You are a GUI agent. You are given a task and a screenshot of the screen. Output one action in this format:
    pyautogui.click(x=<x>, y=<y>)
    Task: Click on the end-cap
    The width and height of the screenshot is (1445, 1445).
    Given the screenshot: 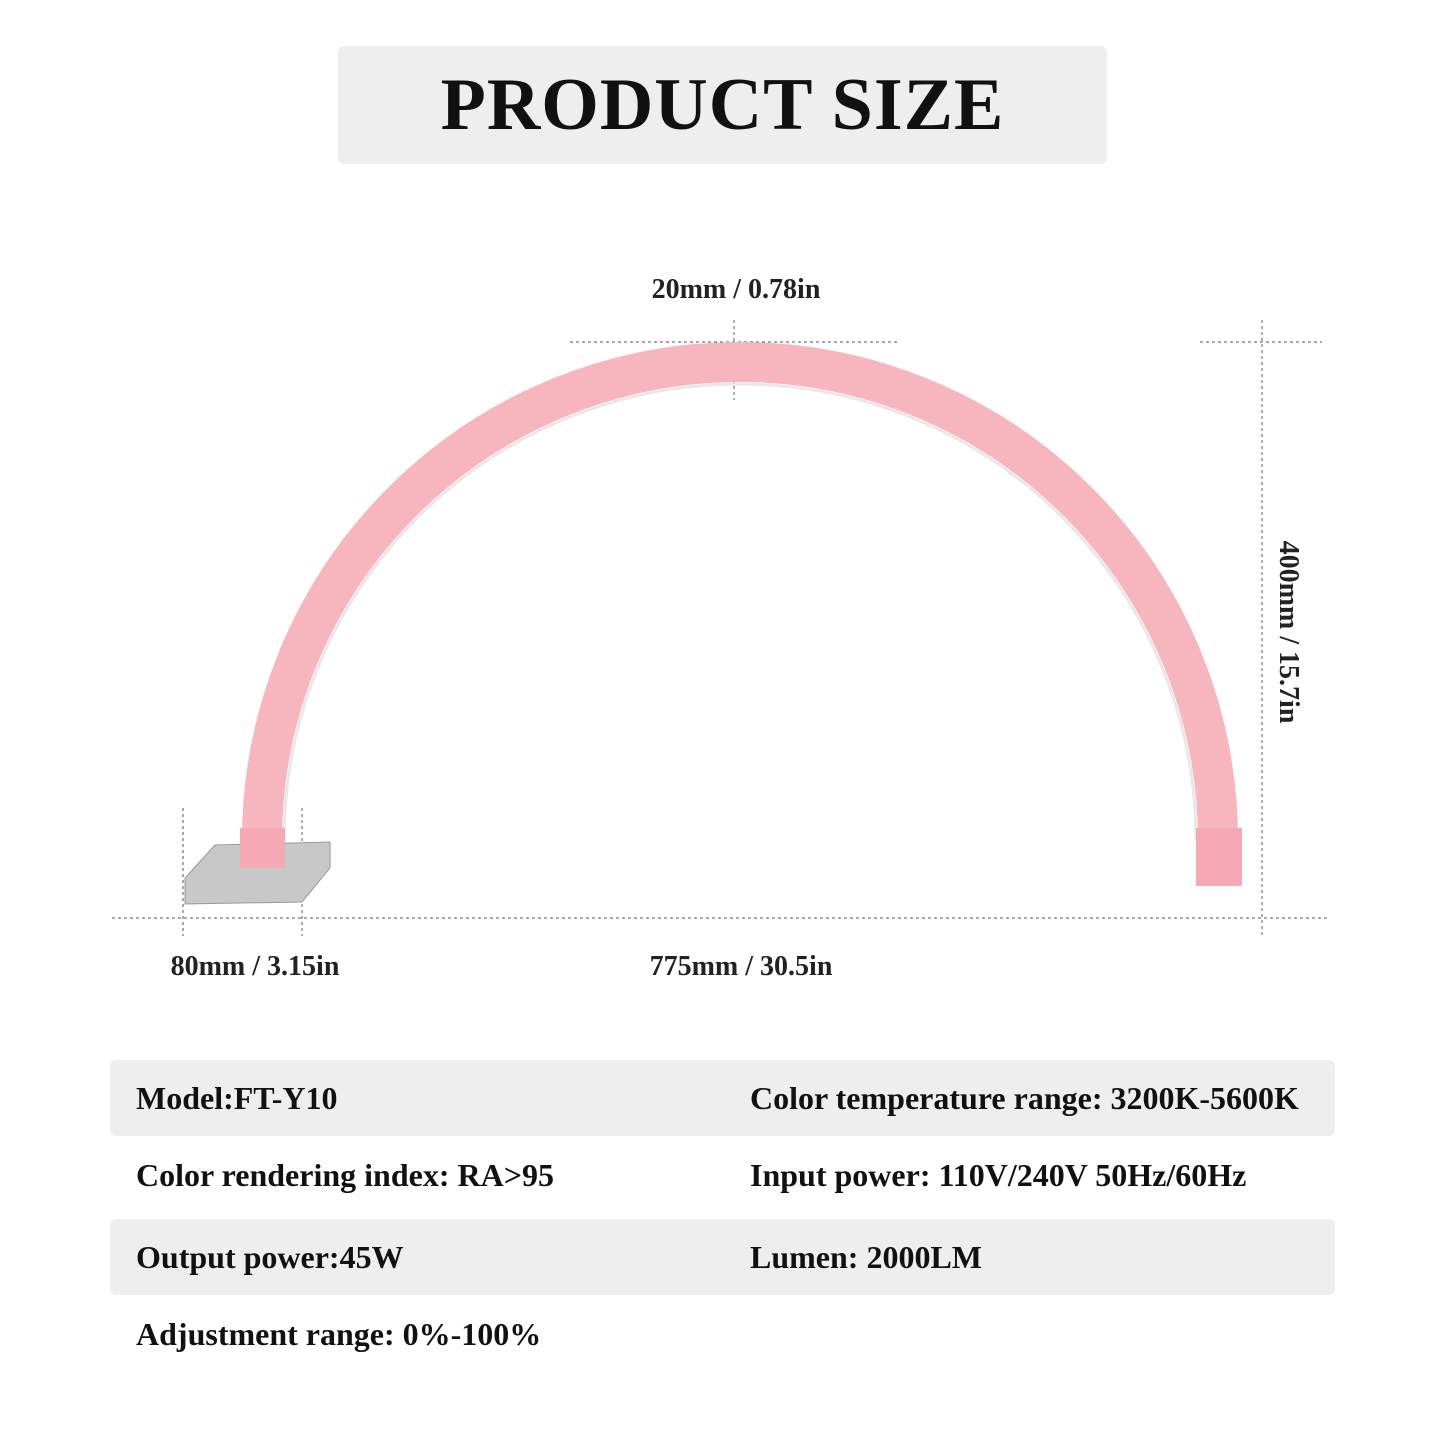 What is the action you would take?
    pyautogui.click(x=1219, y=857)
    